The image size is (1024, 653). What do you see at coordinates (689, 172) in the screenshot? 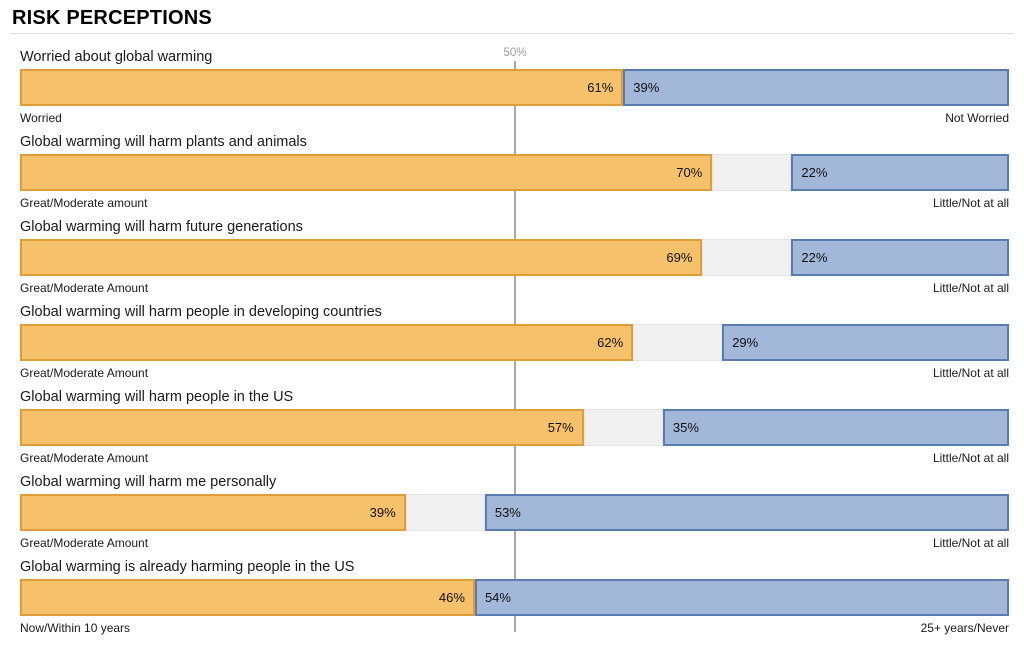
I see `bar-left-value: 70%` at bounding box center [689, 172].